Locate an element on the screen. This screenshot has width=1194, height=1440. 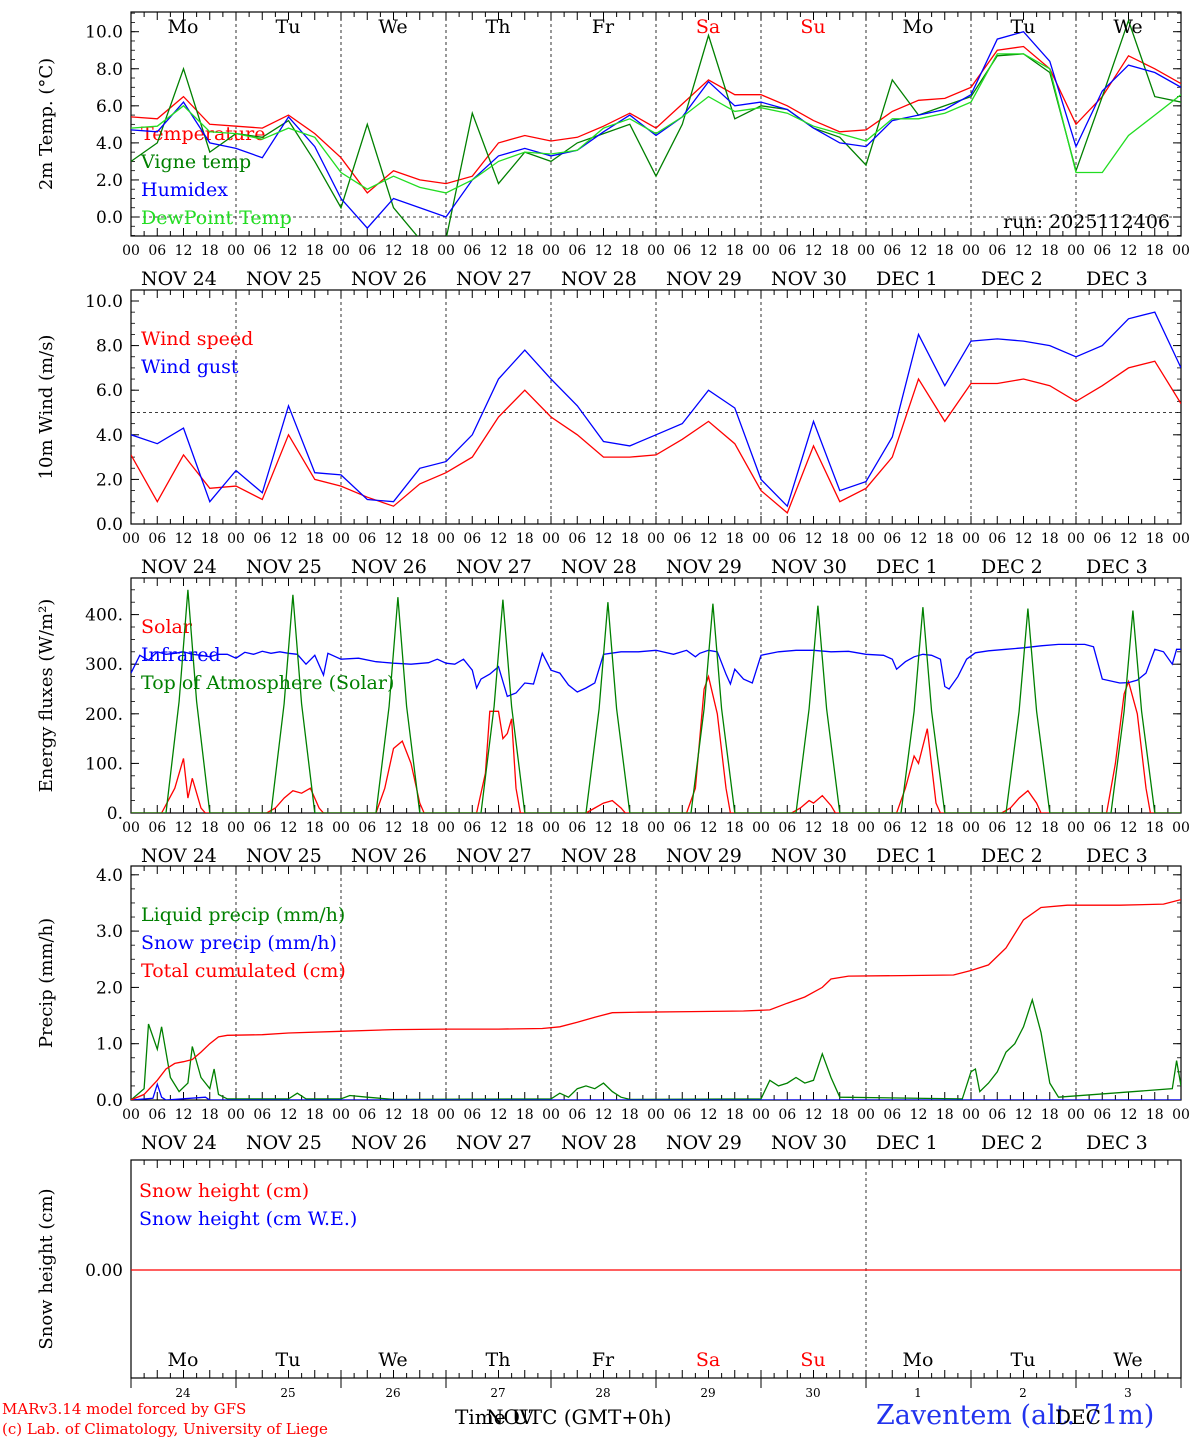
legend-entry-2: Vigne temp is located at coordinates (195, 162).